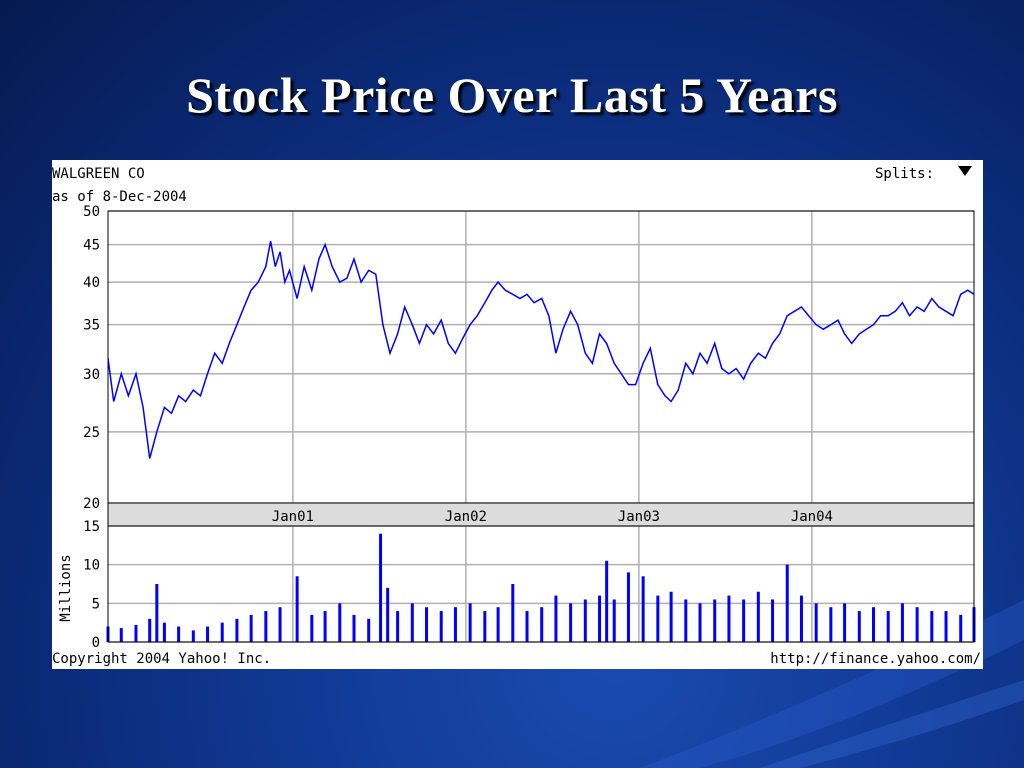  I want to click on source-link: http://finance.yahoo.com/, so click(875, 659).